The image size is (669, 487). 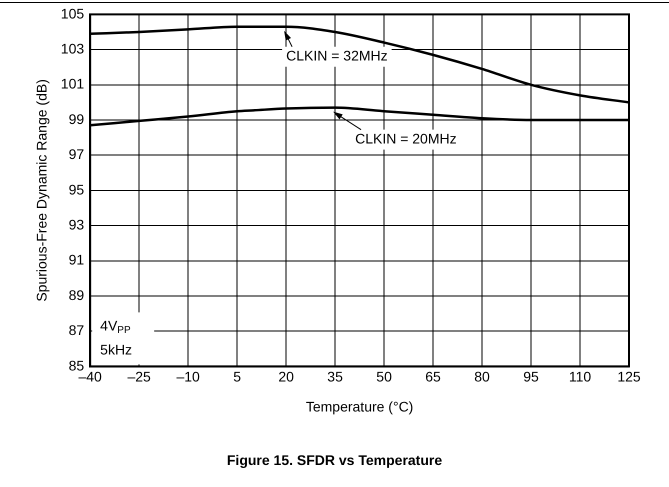 What do you see at coordinates (41, 190) in the screenshot?
I see `y-axis-title: Spurious-Free Dynamic Range (dB)` at bounding box center [41, 190].